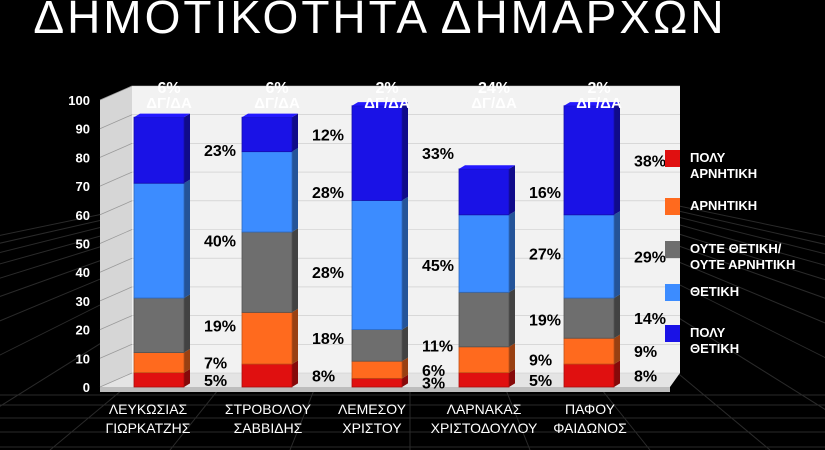 This screenshot has width=825, height=450. What do you see at coordinates (438, 154) in the screenshot?
I see `data-label: 33%` at bounding box center [438, 154].